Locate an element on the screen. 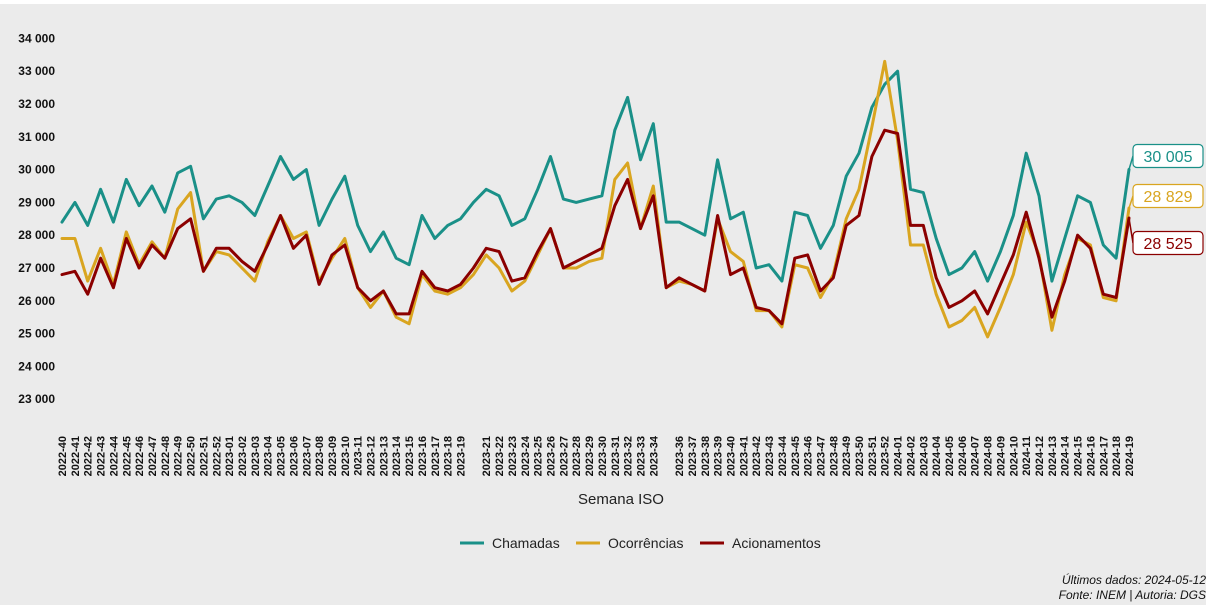  x-tick-label: 2023-33 is located at coordinates (641, 456).